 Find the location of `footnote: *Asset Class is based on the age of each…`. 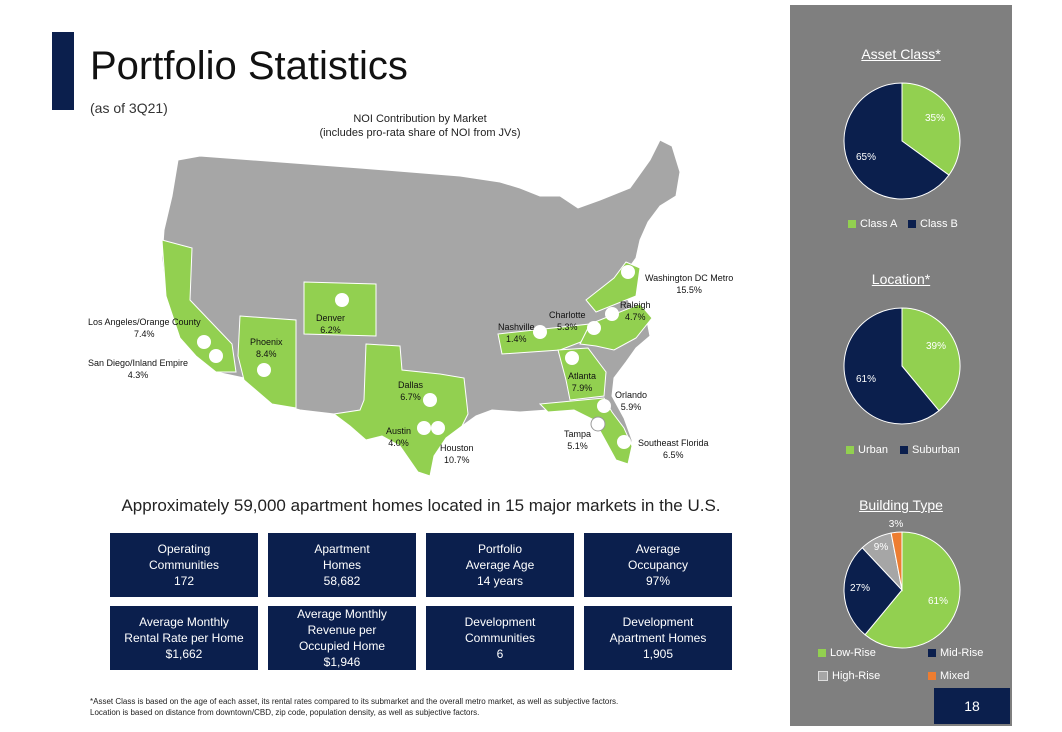

footnote: *Asset Class is based on the age of each… is located at coordinates (430, 707).